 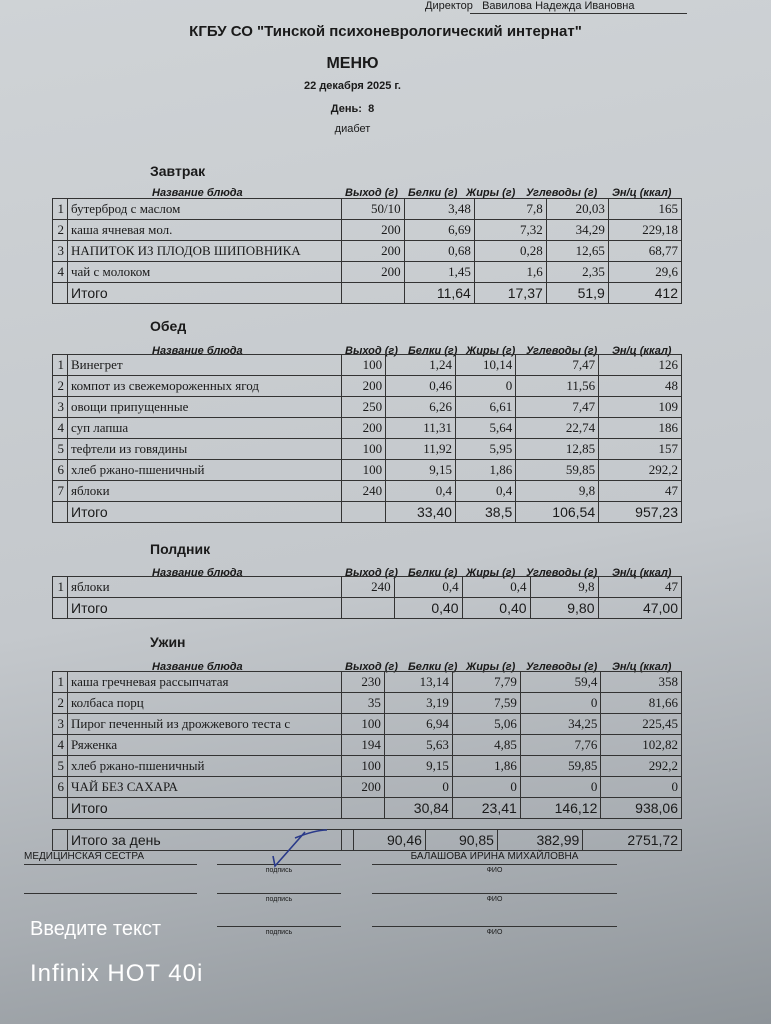 I want to click on cell: 3, so click(x=60, y=407).